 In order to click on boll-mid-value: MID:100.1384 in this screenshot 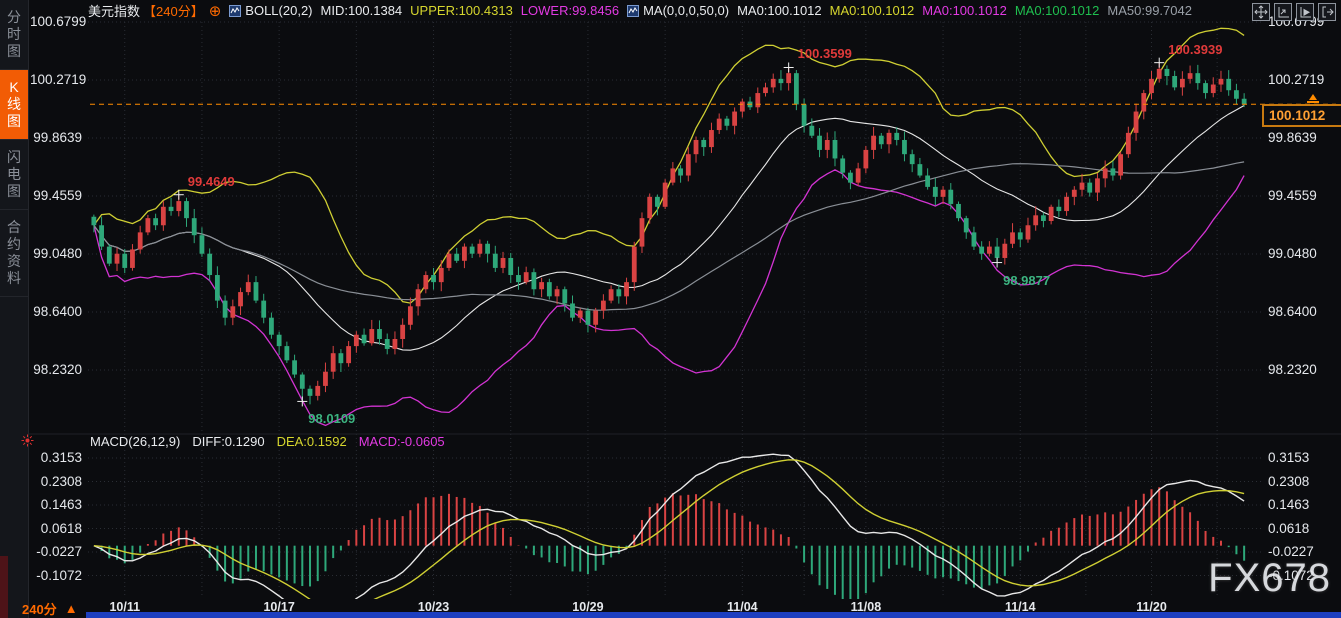, I will do `click(361, 10)`.